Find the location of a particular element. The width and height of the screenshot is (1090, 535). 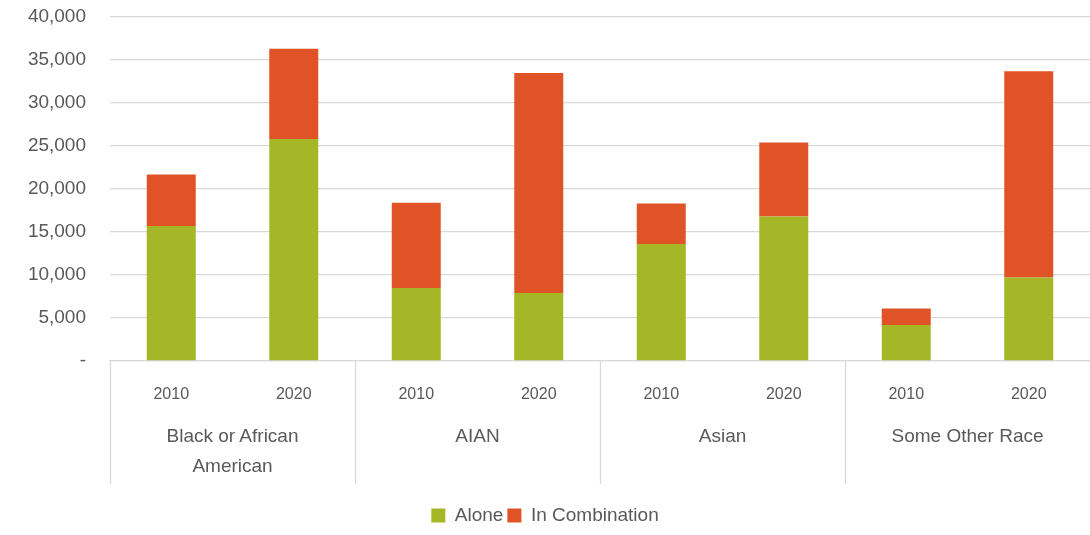

y-tick-label: 10,000 is located at coordinates (56, 274).